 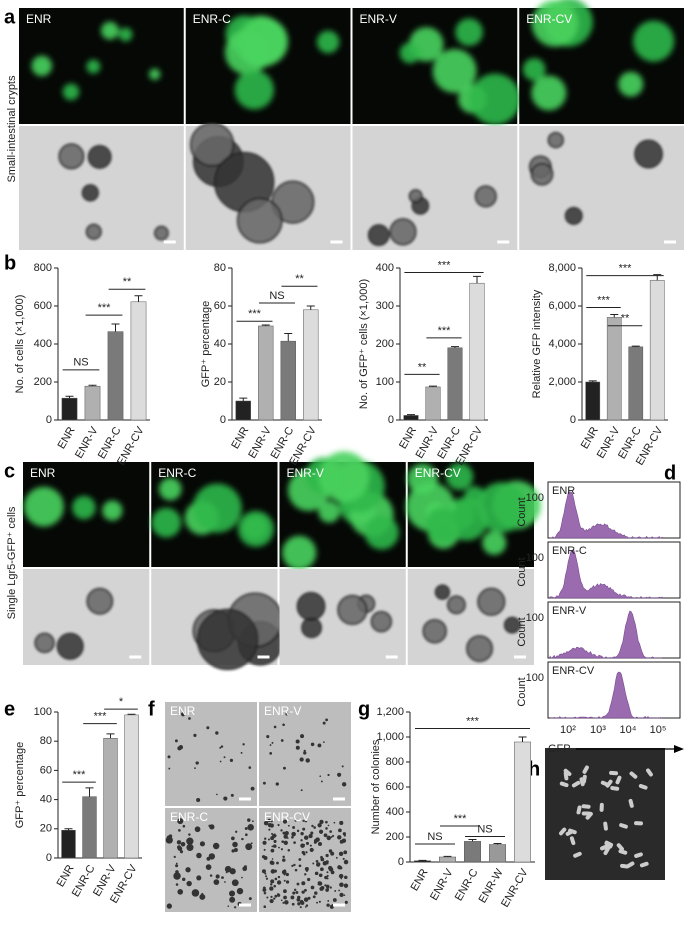 I want to click on y-tick-label: 8,000, so click(x=562, y=268).